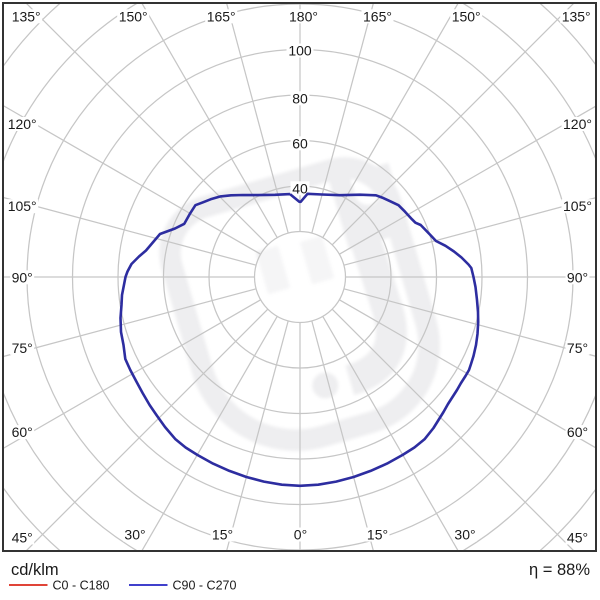 The height and width of the screenshot is (600, 600). I want to click on svg-text: η = 88%, so click(559, 570).